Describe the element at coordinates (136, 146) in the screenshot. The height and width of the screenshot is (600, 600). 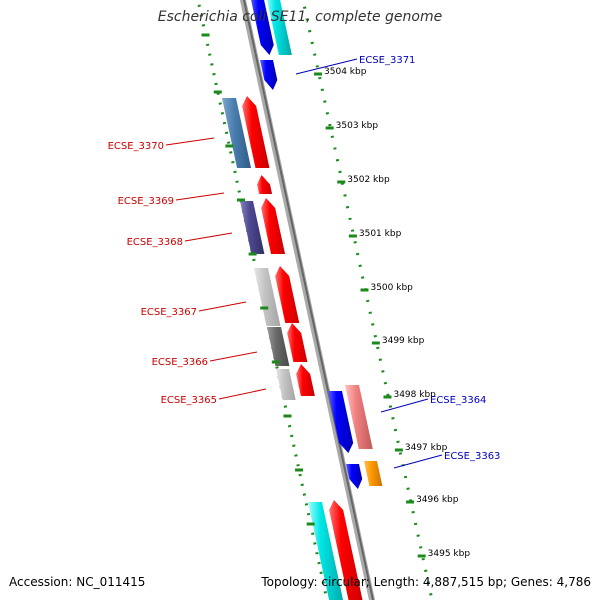
I see `gene-label-left: ECSE_3370` at that location.